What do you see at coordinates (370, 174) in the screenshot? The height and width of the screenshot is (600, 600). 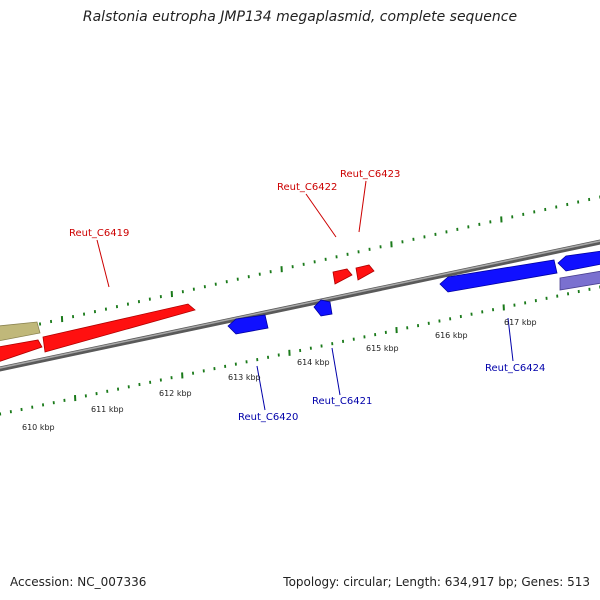 I see `gene-label-reut-c6423: Reut_C6423` at bounding box center [370, 174].